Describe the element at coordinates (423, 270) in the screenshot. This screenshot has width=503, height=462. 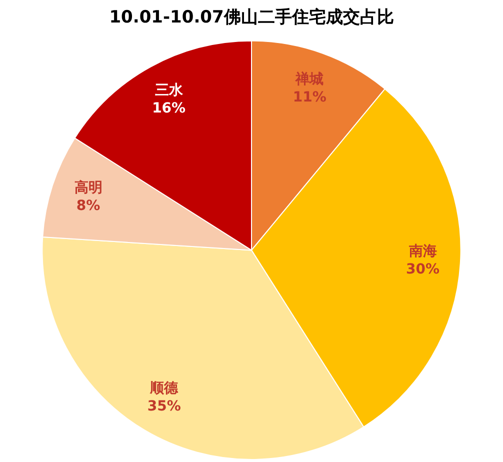
I see `data-label: 30%` at that location.